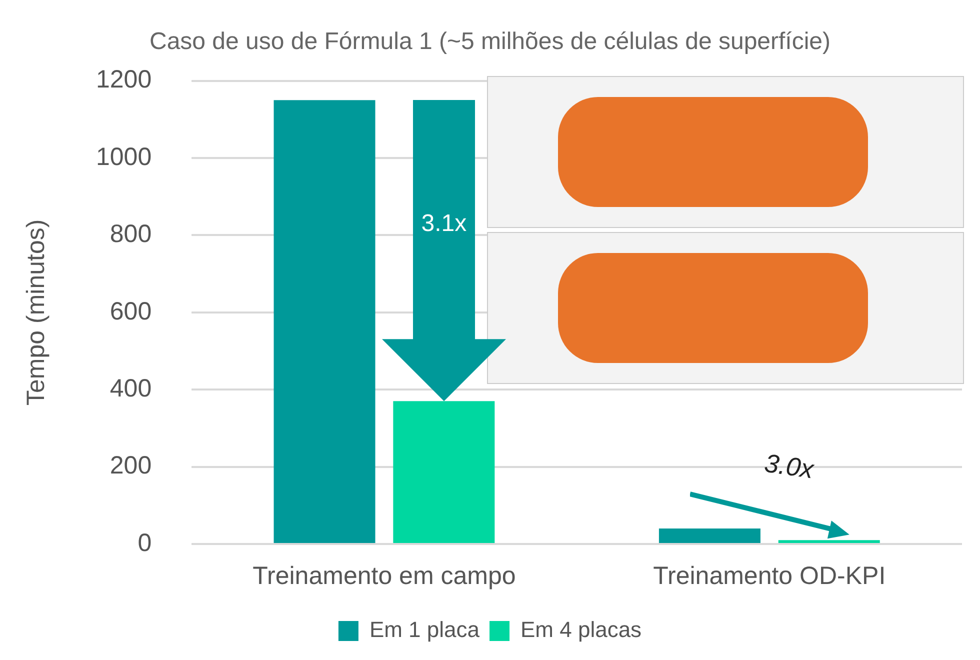 This screenshot has width=980, height=660. Describe the element at coordinates (769, 576) in the screenshot. I see `x-tick-label: Treinamento OD-KPI` at that location.